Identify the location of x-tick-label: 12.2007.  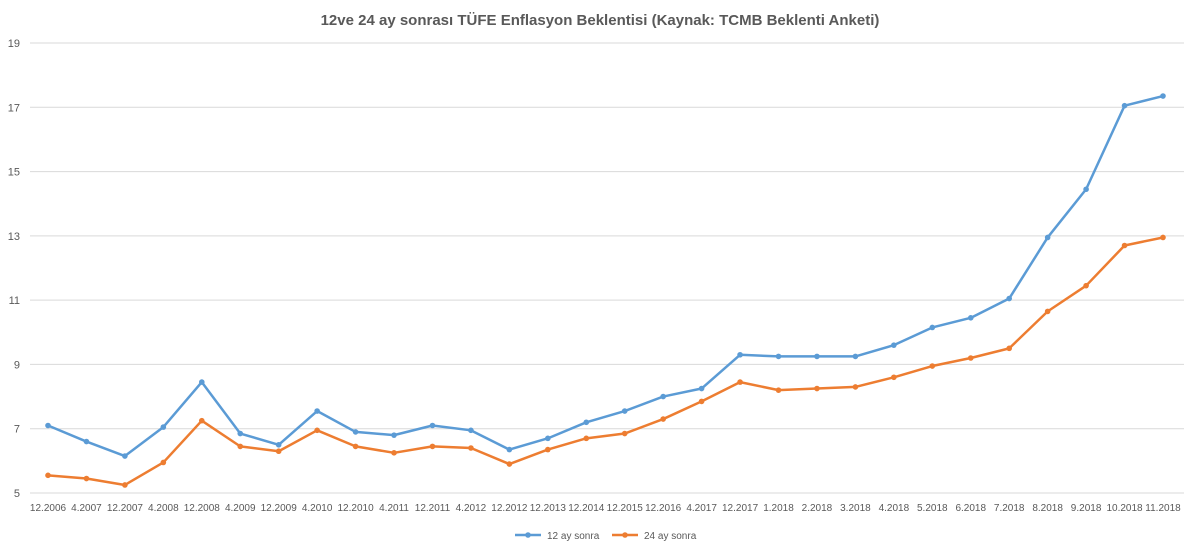
(125, 508).